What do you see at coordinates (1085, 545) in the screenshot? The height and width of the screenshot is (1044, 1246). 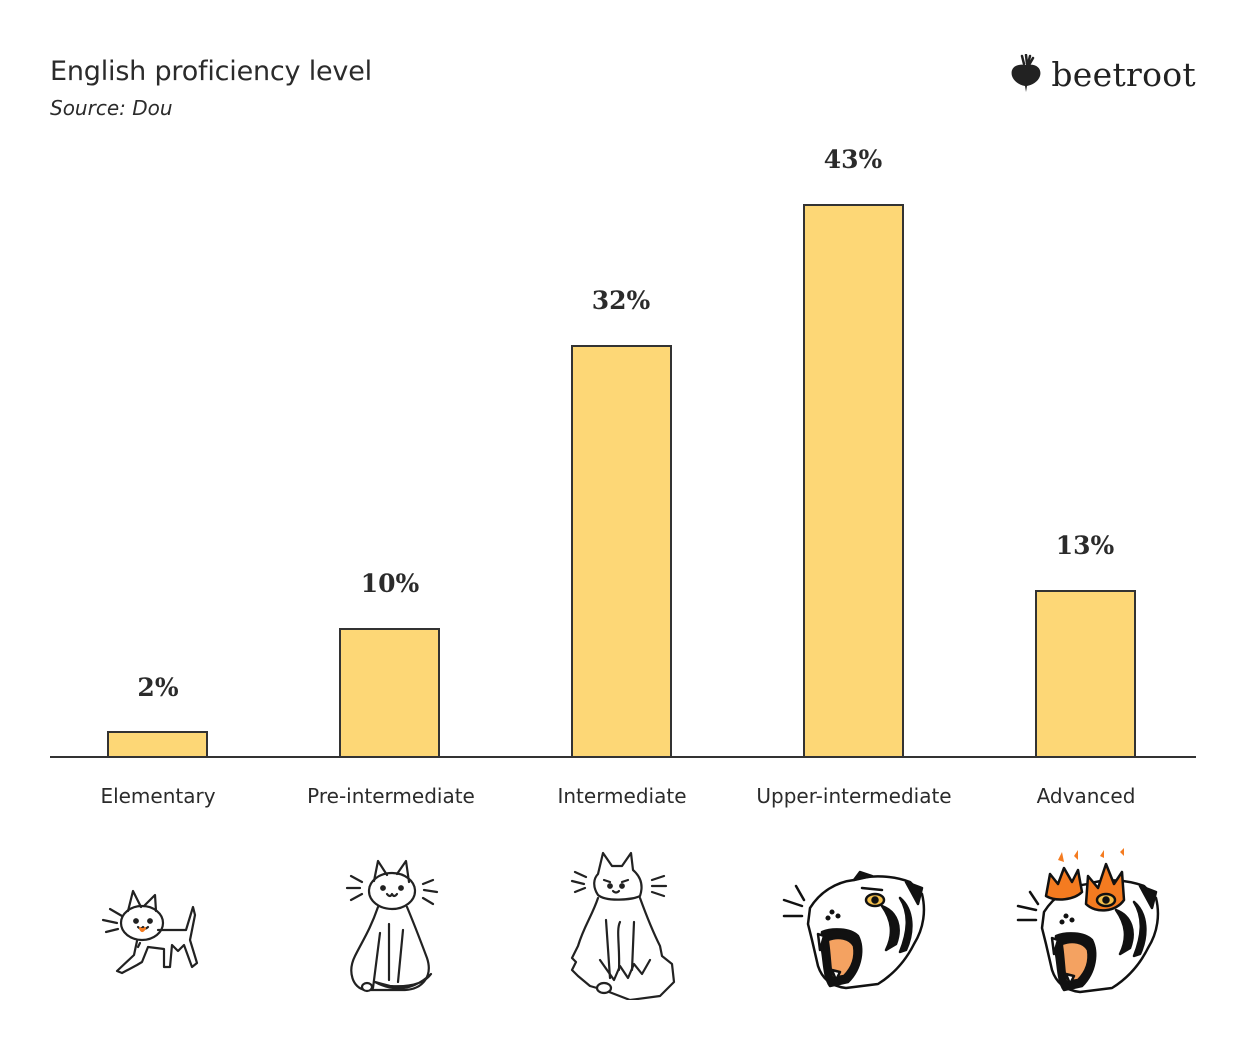 I see `value-label: 13%` at bounding box center [1085, 545].